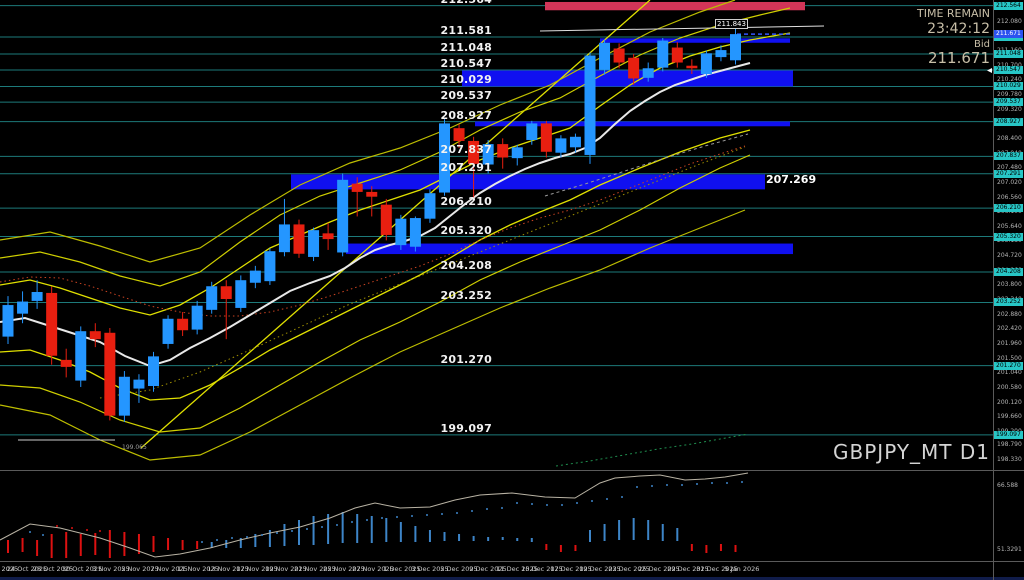 The width and height of the screenshot is (1024, 580). Describe the element at coordinates (402, 569) in the screenshot. I see `date-tick-label: 1 Dec 2025` at that location.